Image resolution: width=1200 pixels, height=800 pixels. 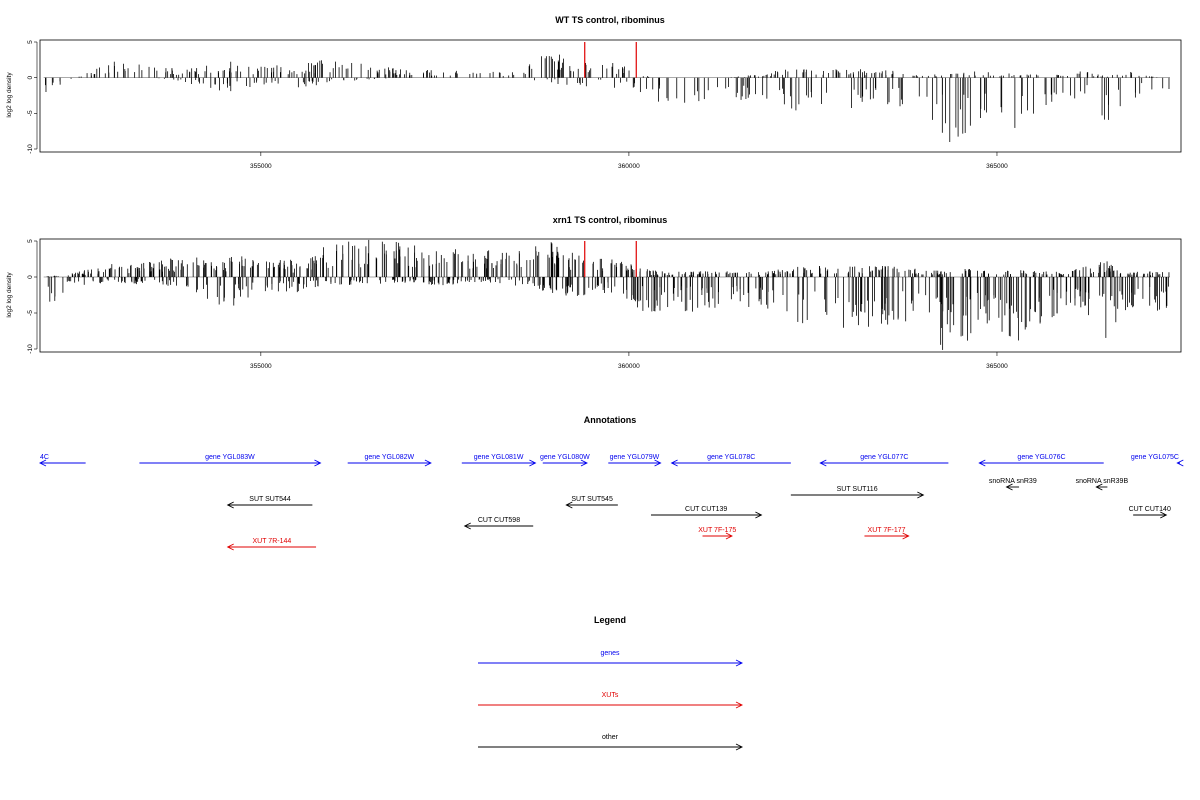 I want to click on feature-label: gene YGL078C, so click(x=731, y=457).